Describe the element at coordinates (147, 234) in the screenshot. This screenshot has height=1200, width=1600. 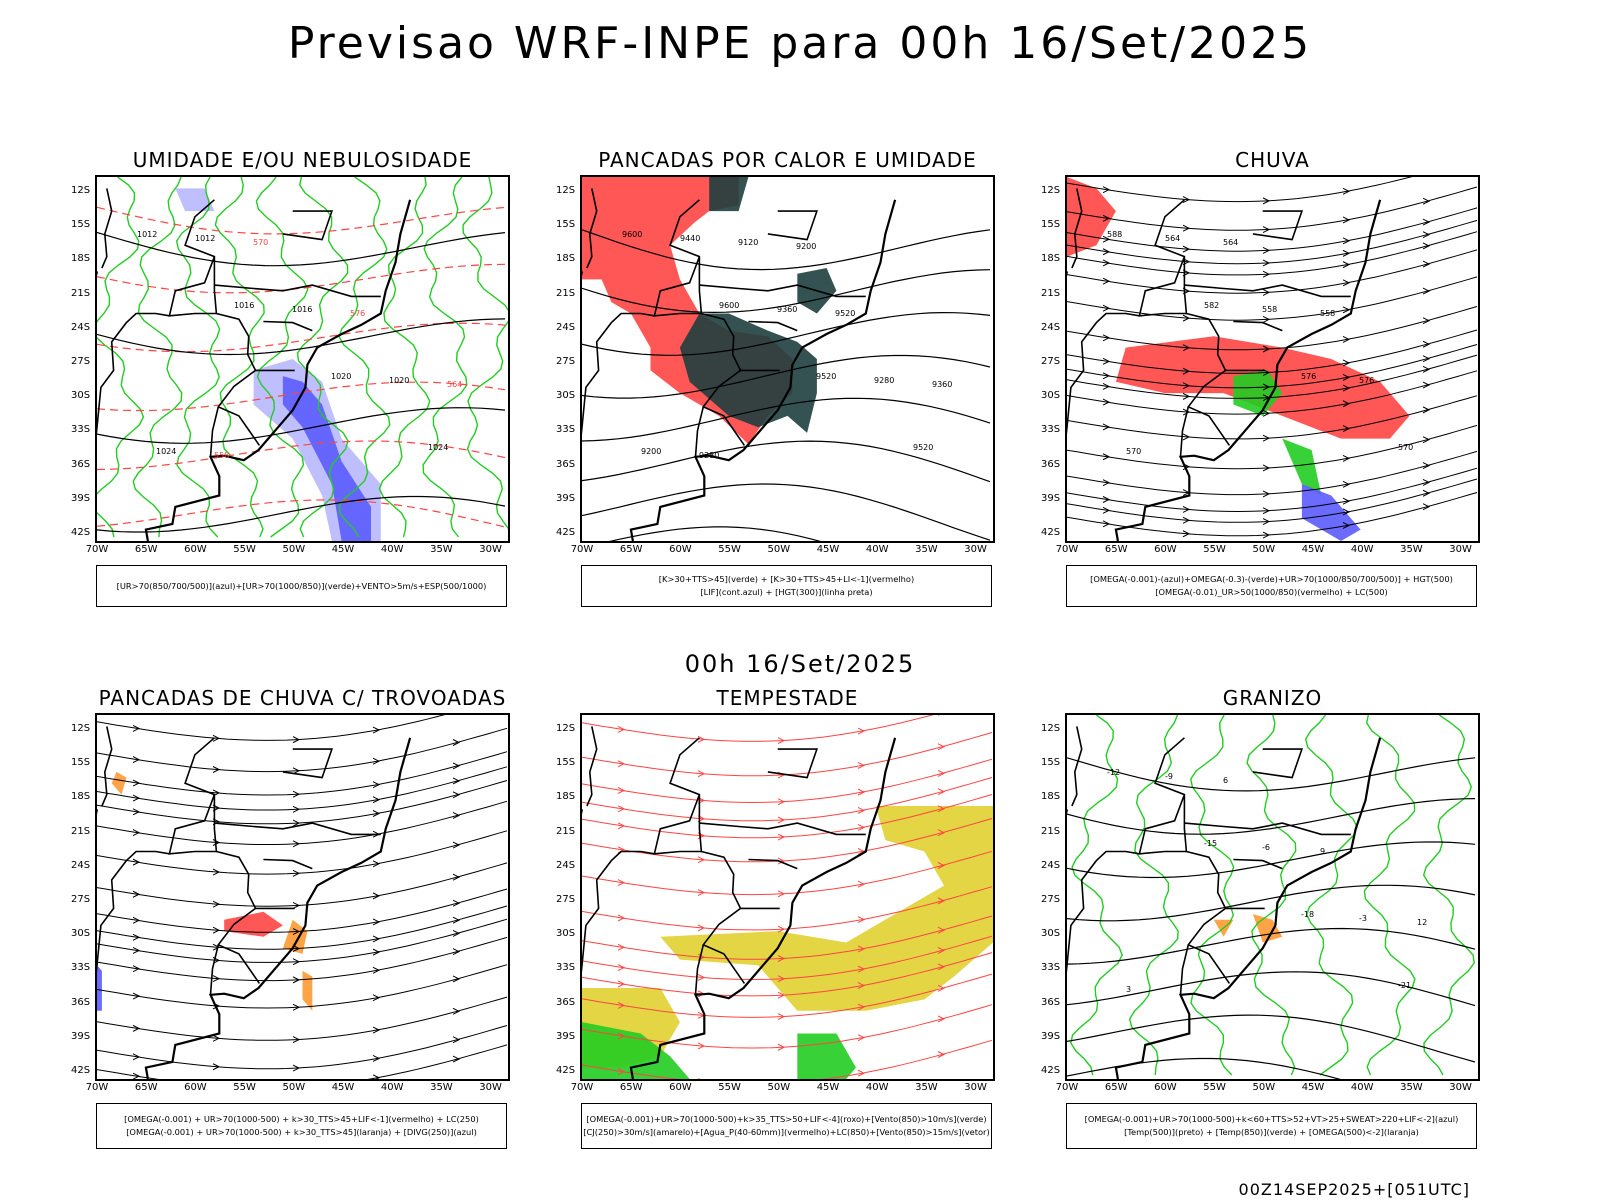
I see `contour-label: 1012` at that location.